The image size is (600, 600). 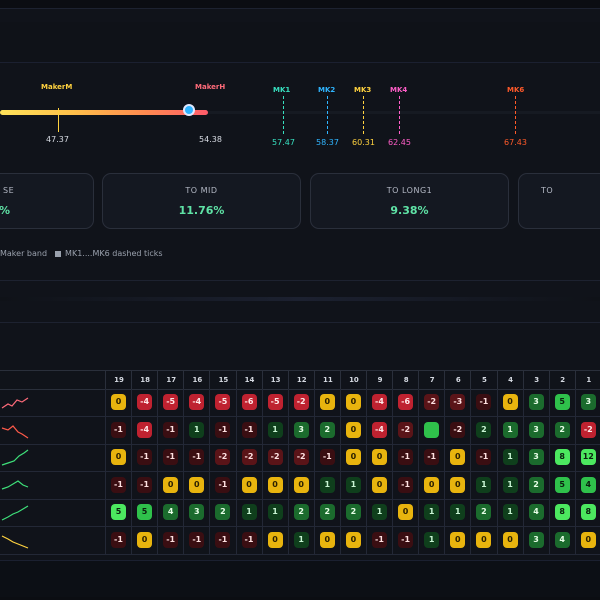 What do you see at coordinates (587, 457) in the screenshot?
I see `table-cell: 12` at bounding box center [587, 457].